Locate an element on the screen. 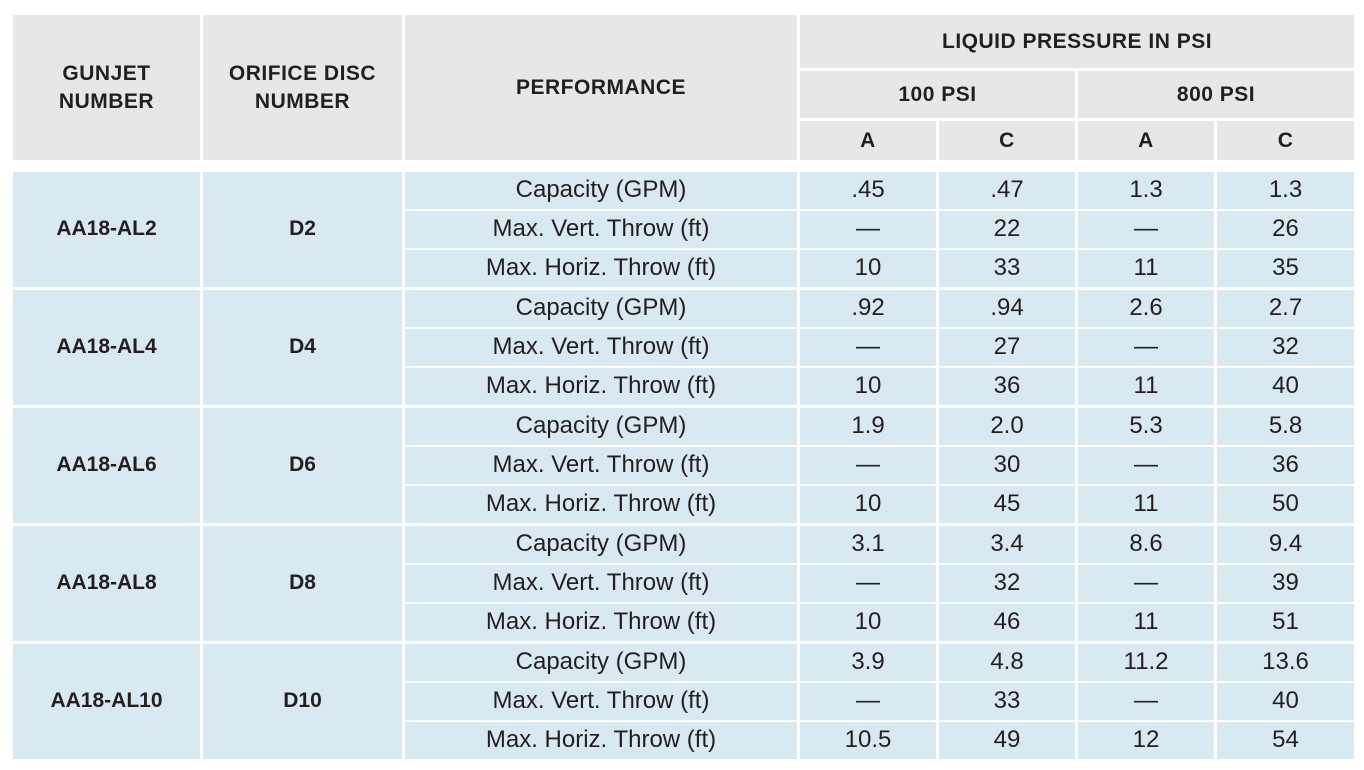 Image resolution: width=1364 pixels, height=770 pixels. value-100-psi-c-cell: 2.0 is located at coordinates (1007, 426).